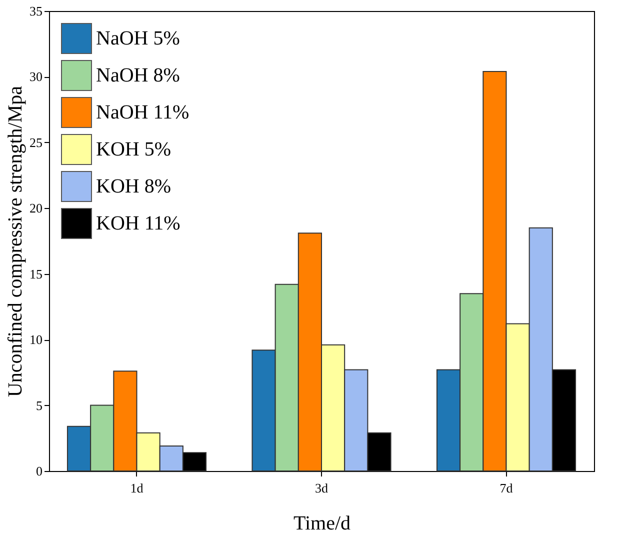 The width and height of the screenshot is (641, 559). Describe the element at coordinates (322, 523) in the screenshot. I see `x-axis-title: Time/d` at that location.